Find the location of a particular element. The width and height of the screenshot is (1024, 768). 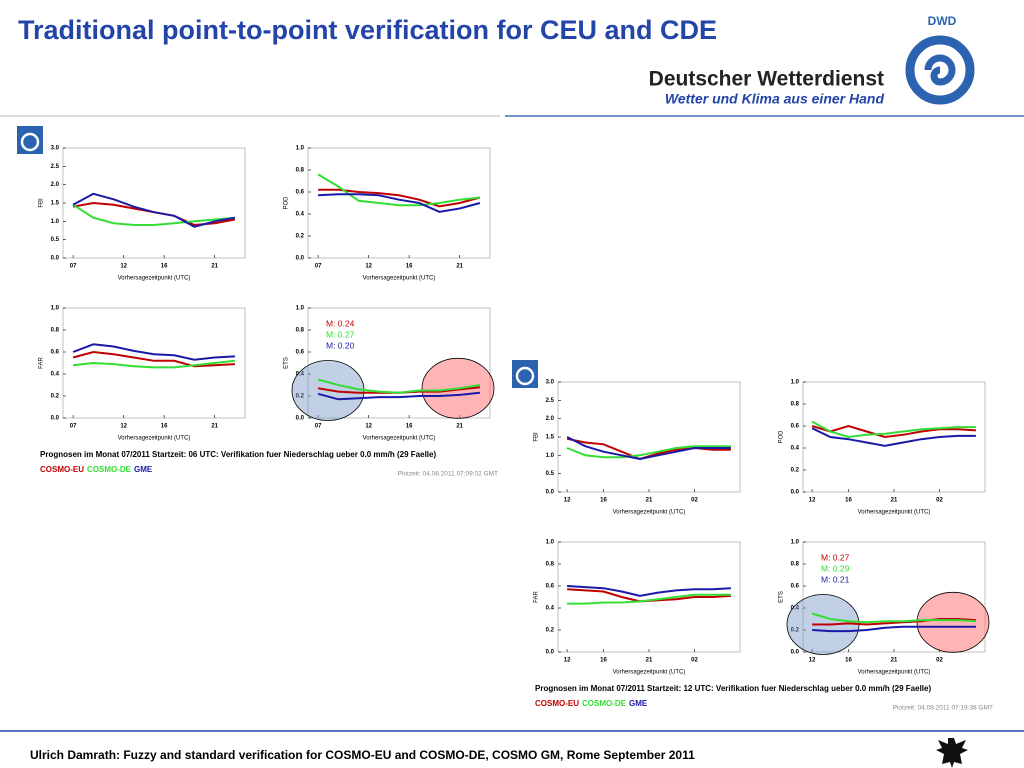

highlight-right is located at coordinates (953, 622).